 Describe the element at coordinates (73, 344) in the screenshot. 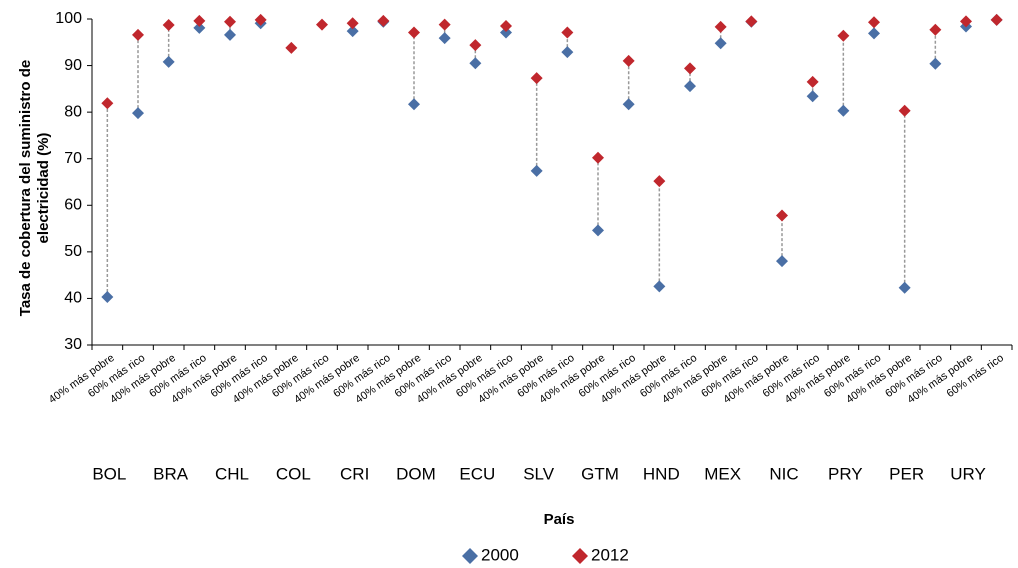

I see `y-tick-label: 30` at that location.